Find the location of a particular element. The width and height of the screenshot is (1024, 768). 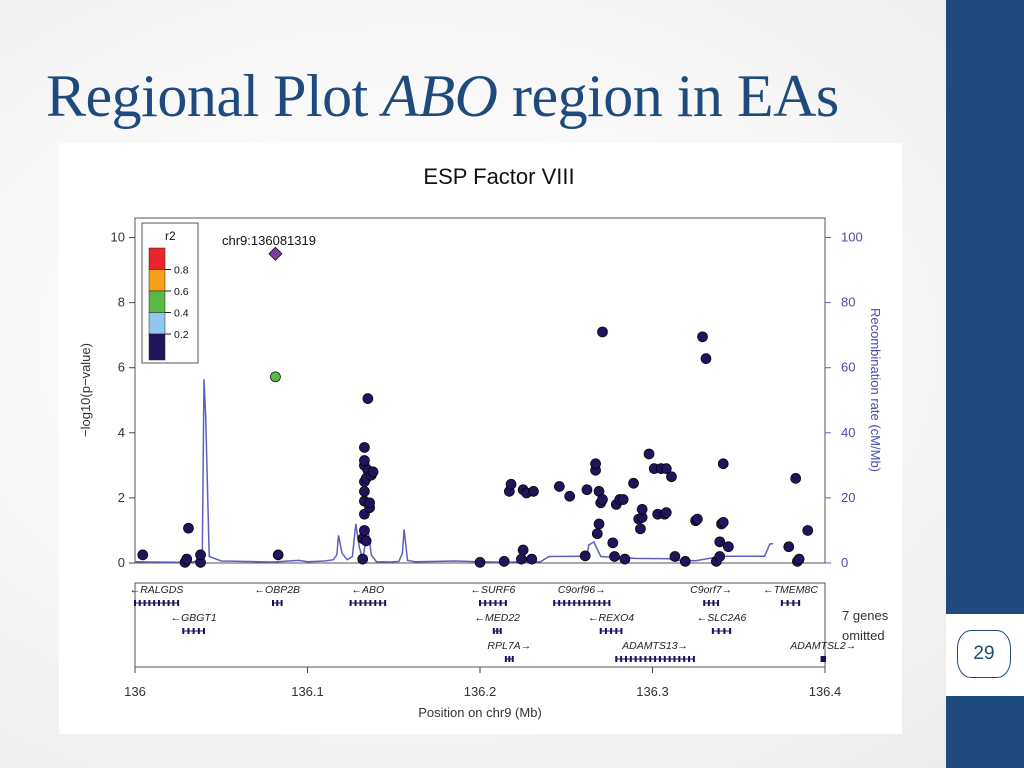

legend-title: r2 is located at coordinates (170, 236).